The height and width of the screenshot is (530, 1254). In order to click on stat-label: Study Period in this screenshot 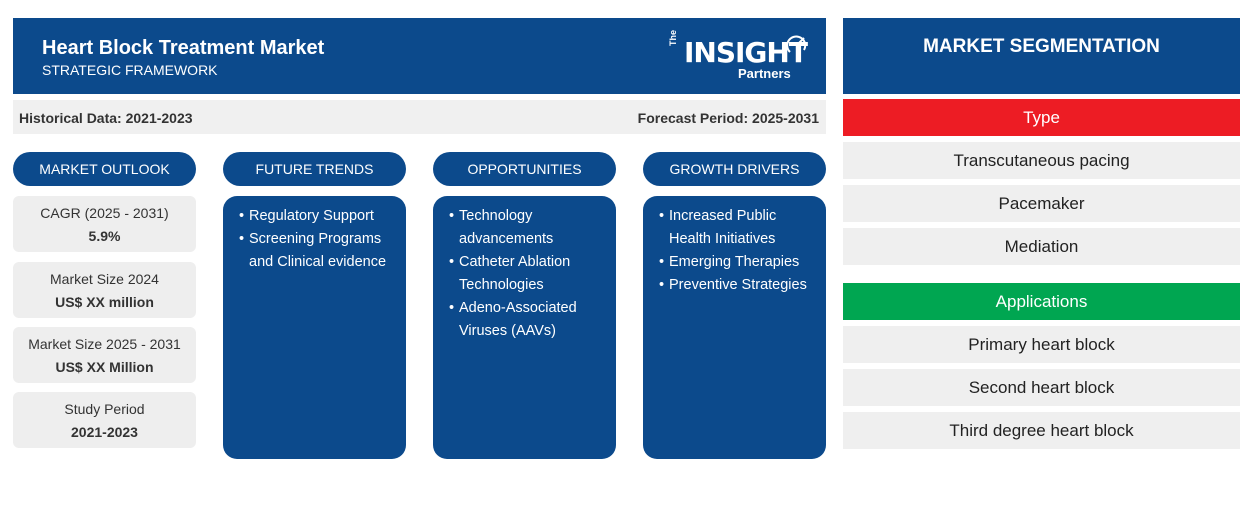, I will do `click(104, 409)`.